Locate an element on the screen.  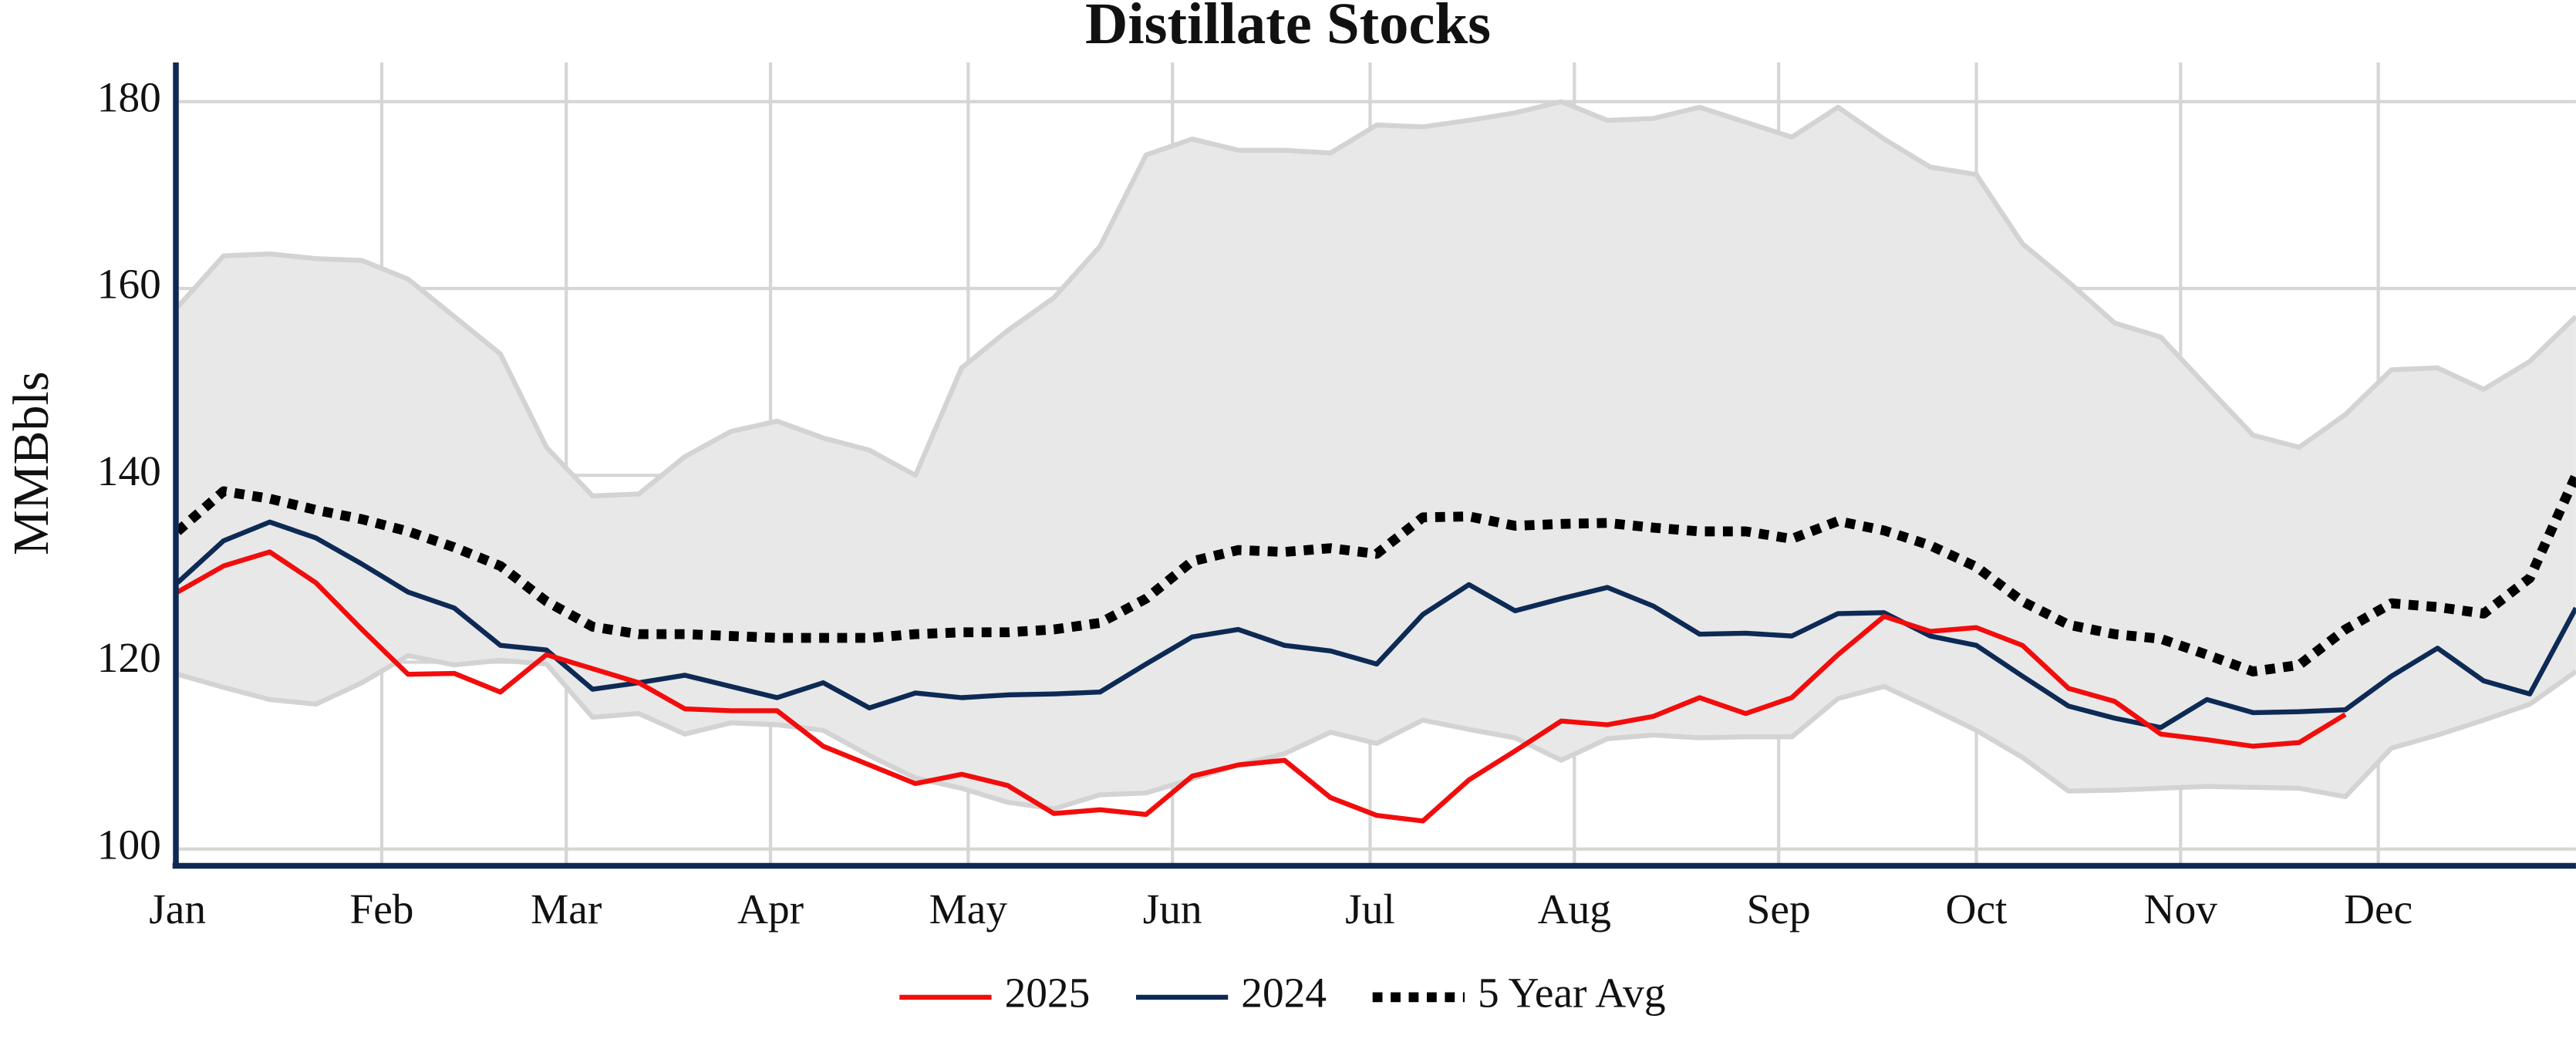
x-tick-label: May is located at coordinates (968, 909).